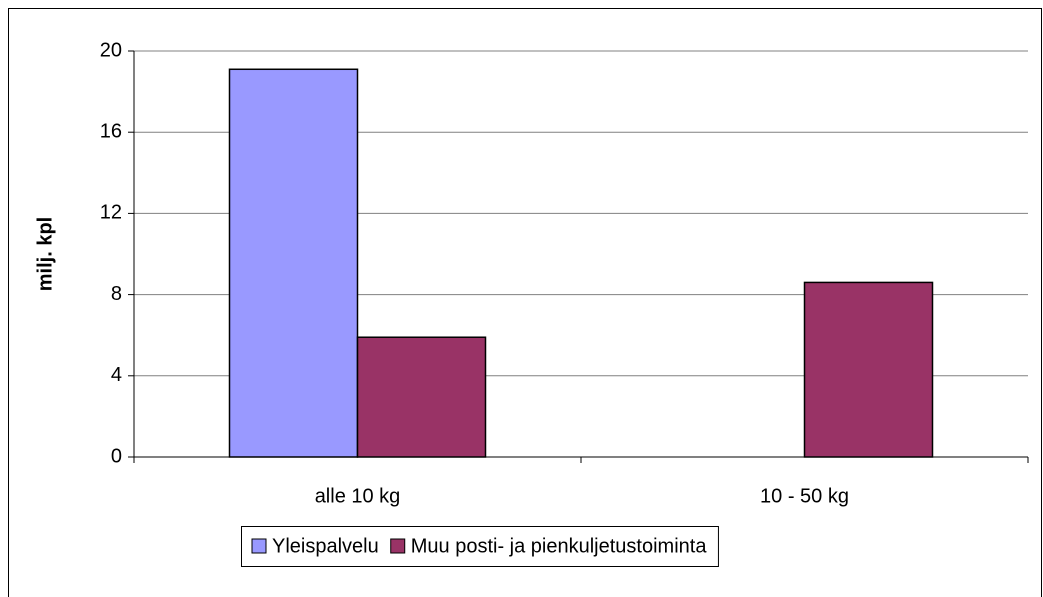 The image size is (1043, 597). What do you see at coordinates (358, 496) in the screenshot?
I see `x-tick-label: alle 10 kg` at bounding box center [358, 496].